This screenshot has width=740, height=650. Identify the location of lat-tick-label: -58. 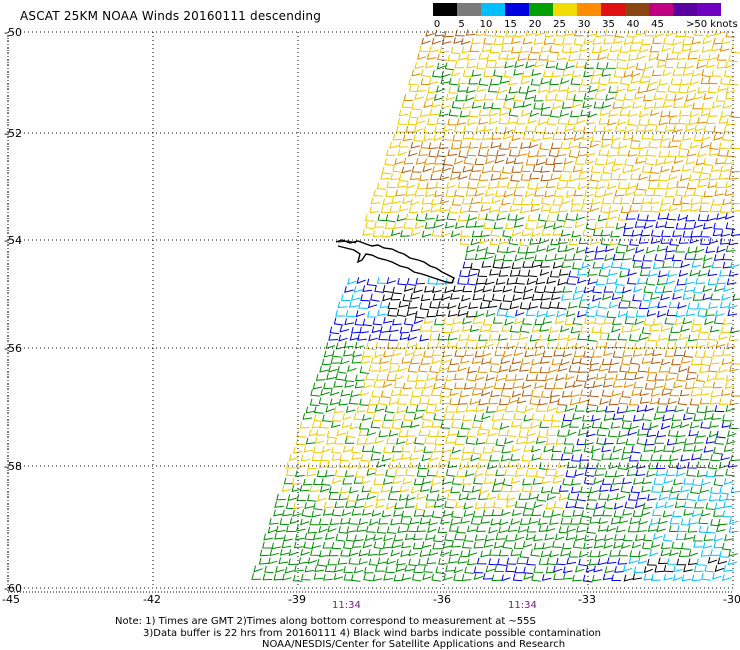
(13, 466).